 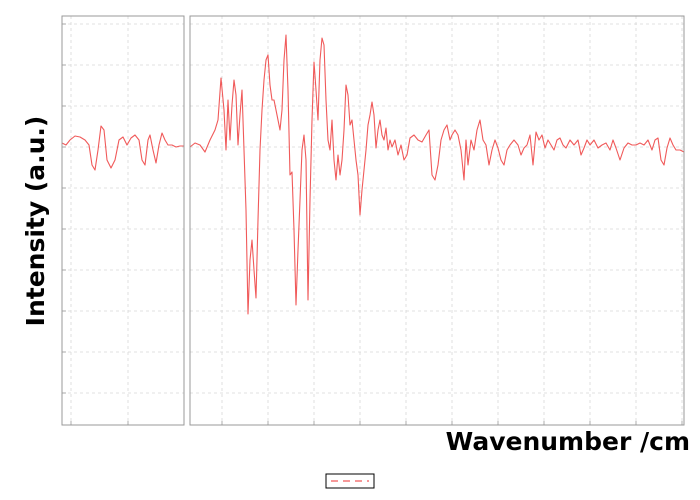 I want to click on series-line, so click(x=122, y=148).